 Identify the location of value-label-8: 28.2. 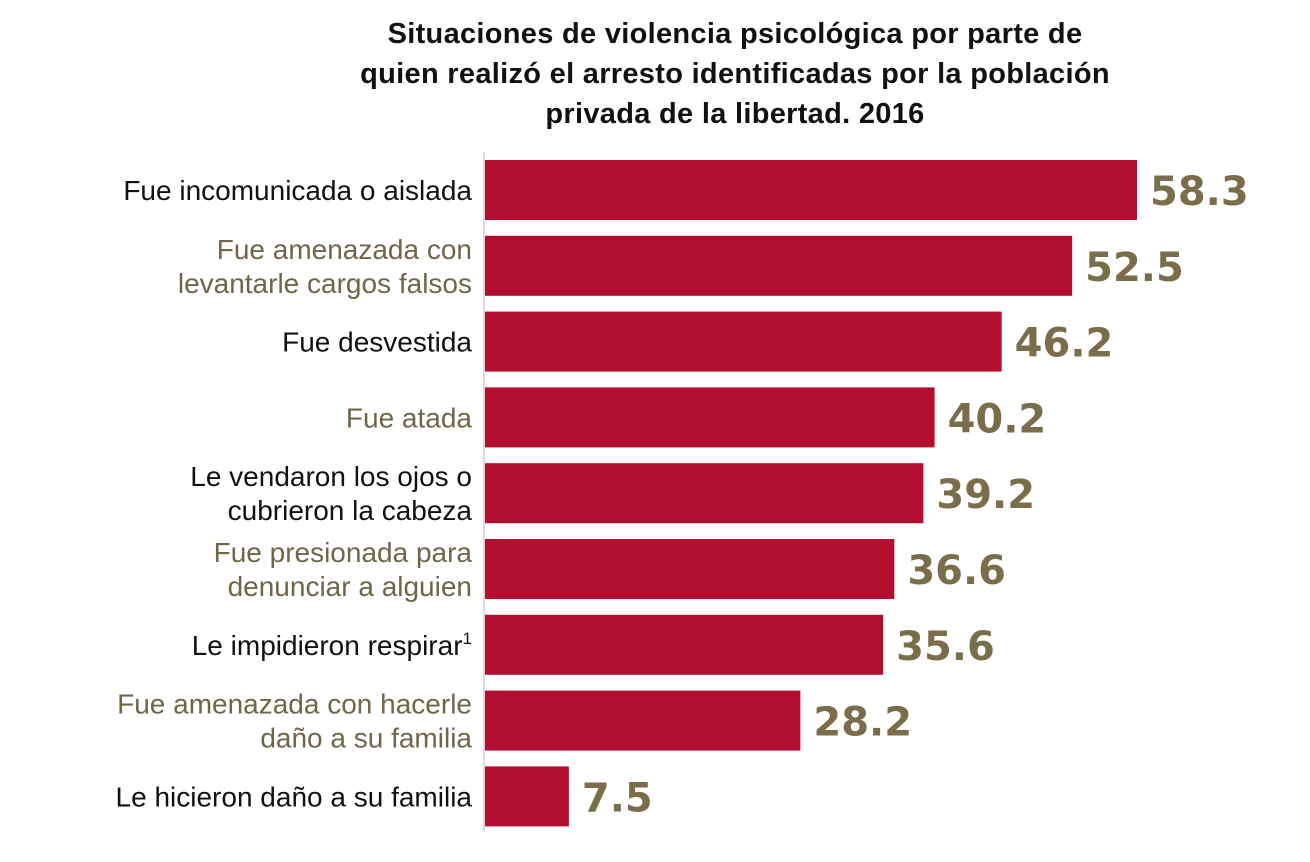
(862, 723).